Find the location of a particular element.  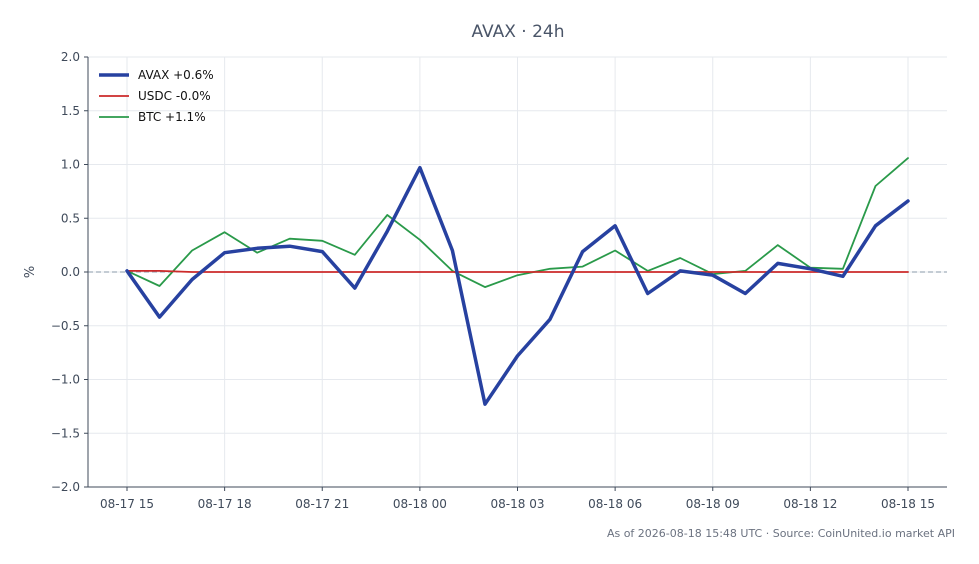

y-tick-label: −1.5 is located at coordinates (65, 433).